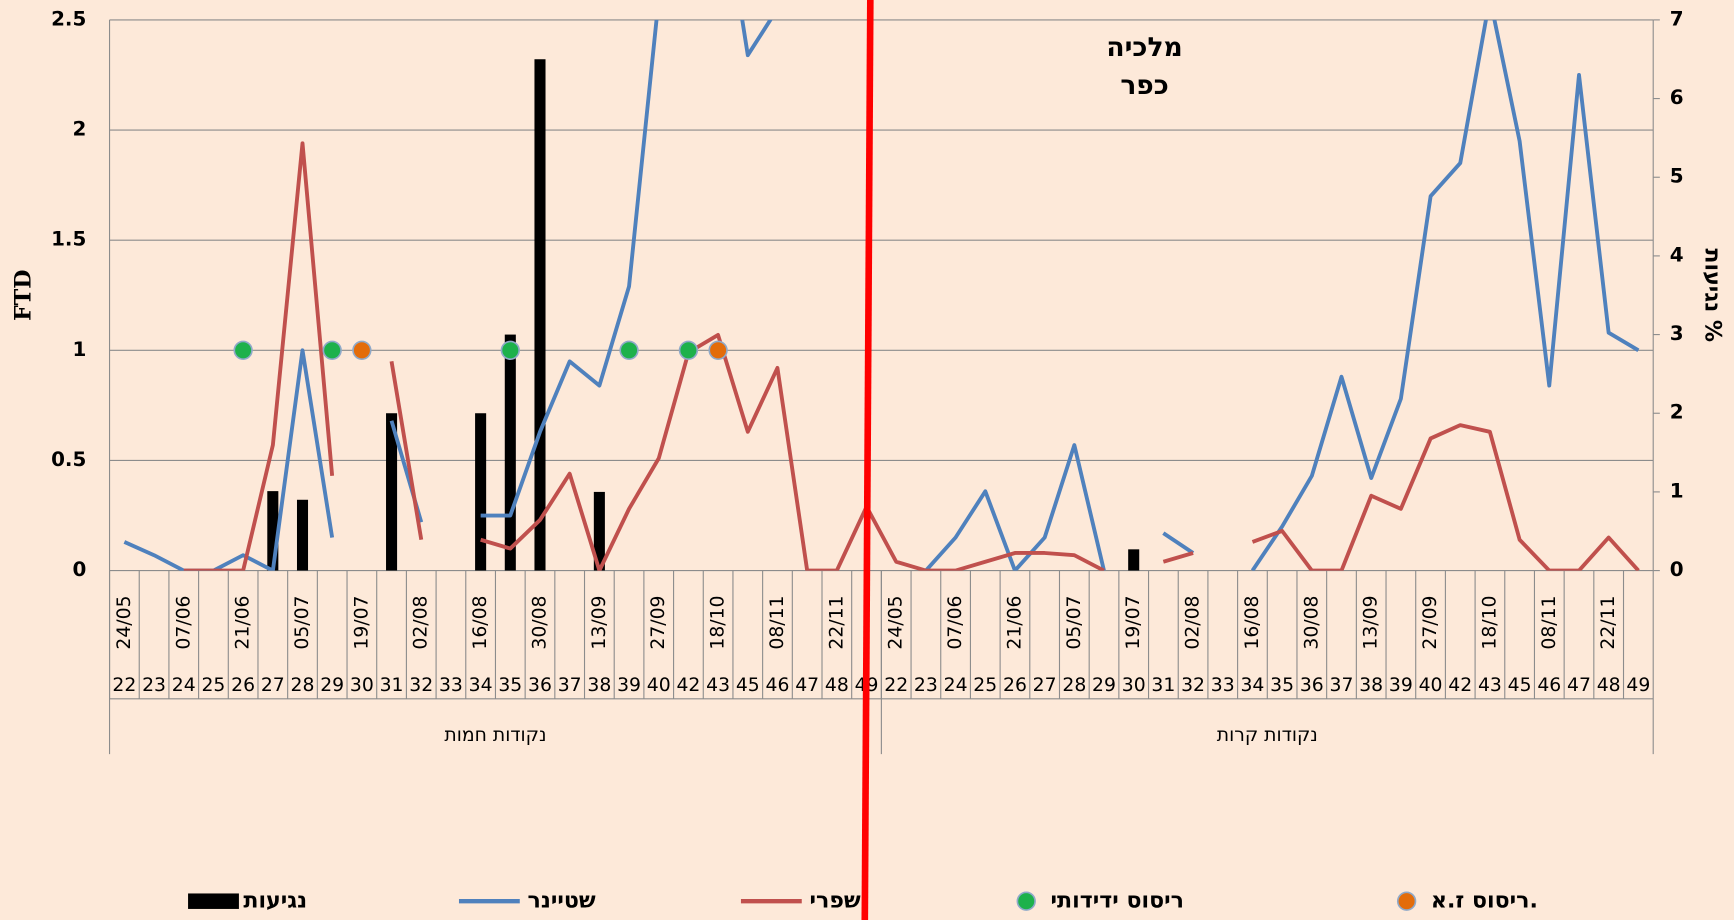 Image resolution: width=1734 pixels, height=920 pixels. I want to click on x-tick-label: 45, so click(1520, 685).